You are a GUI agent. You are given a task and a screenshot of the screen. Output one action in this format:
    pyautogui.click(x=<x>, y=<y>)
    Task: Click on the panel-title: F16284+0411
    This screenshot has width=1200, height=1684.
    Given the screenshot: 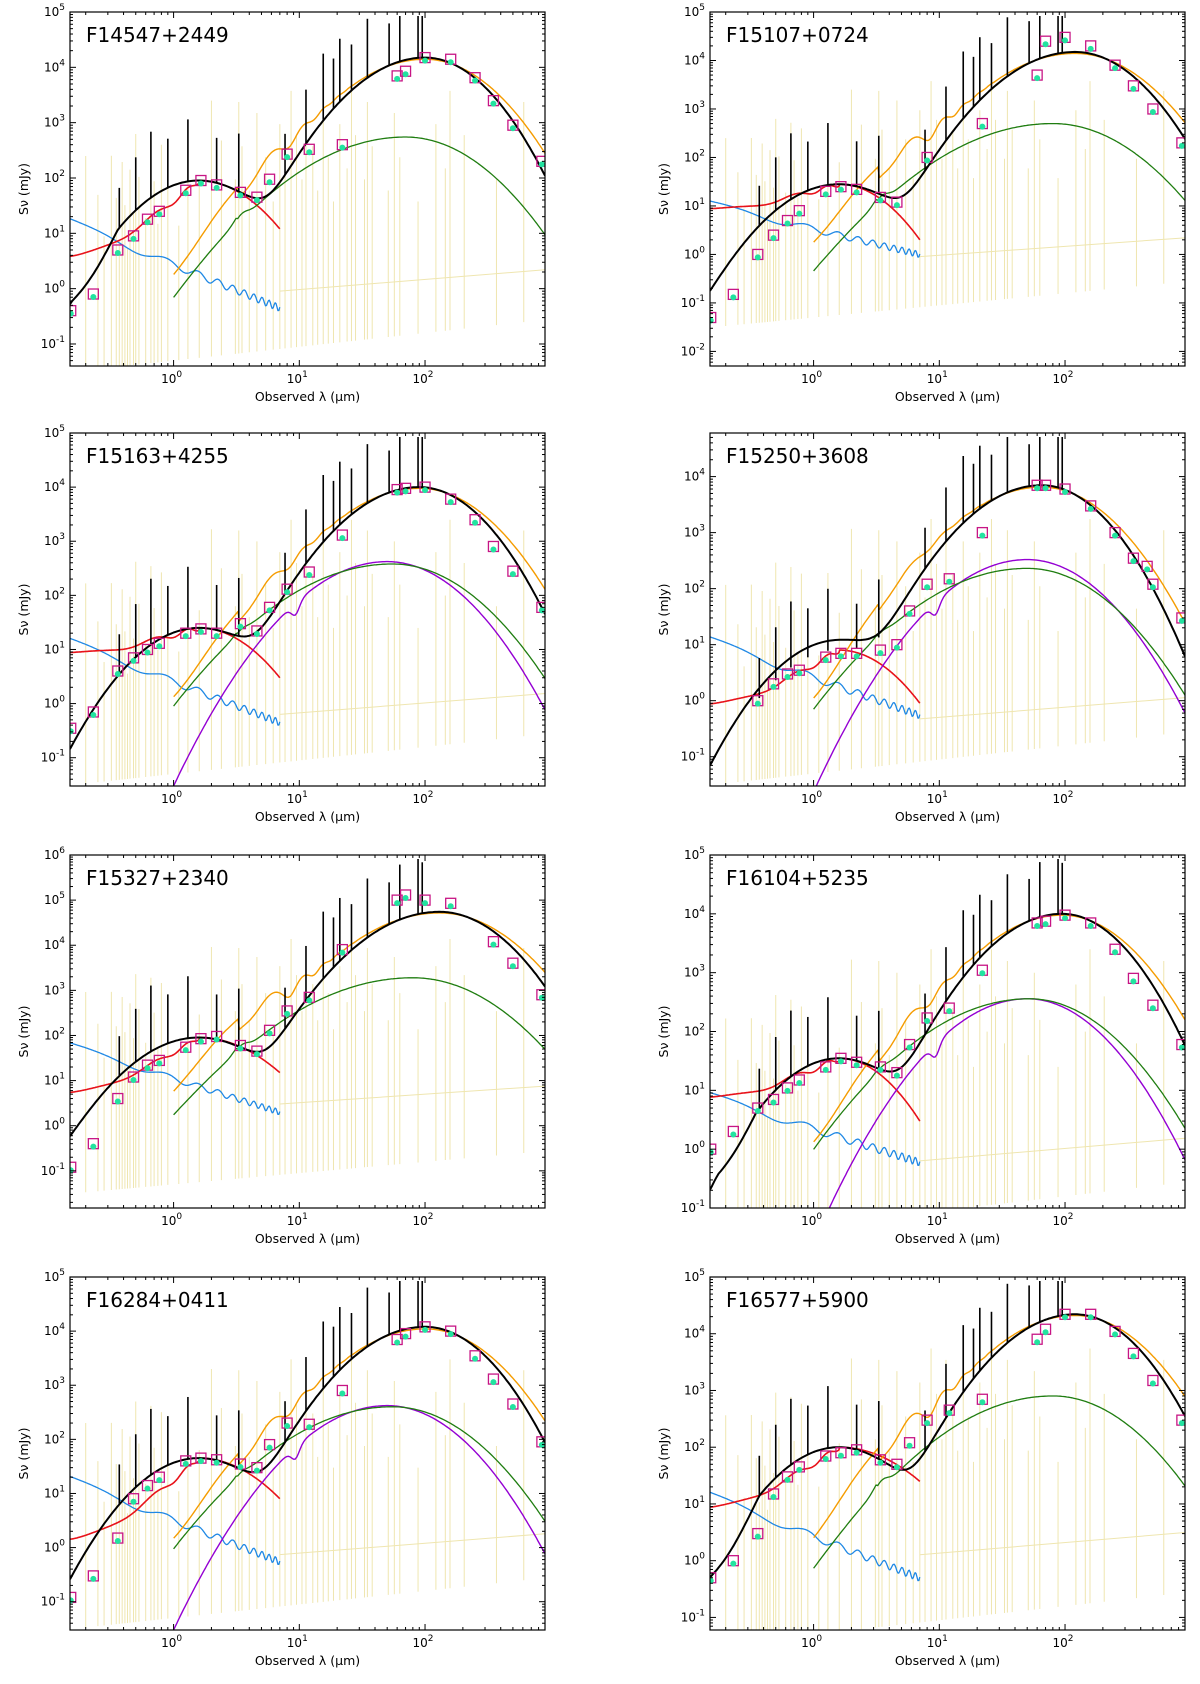 What is the action you would take?
    pyautogui.click(x=157, y=1300)
    